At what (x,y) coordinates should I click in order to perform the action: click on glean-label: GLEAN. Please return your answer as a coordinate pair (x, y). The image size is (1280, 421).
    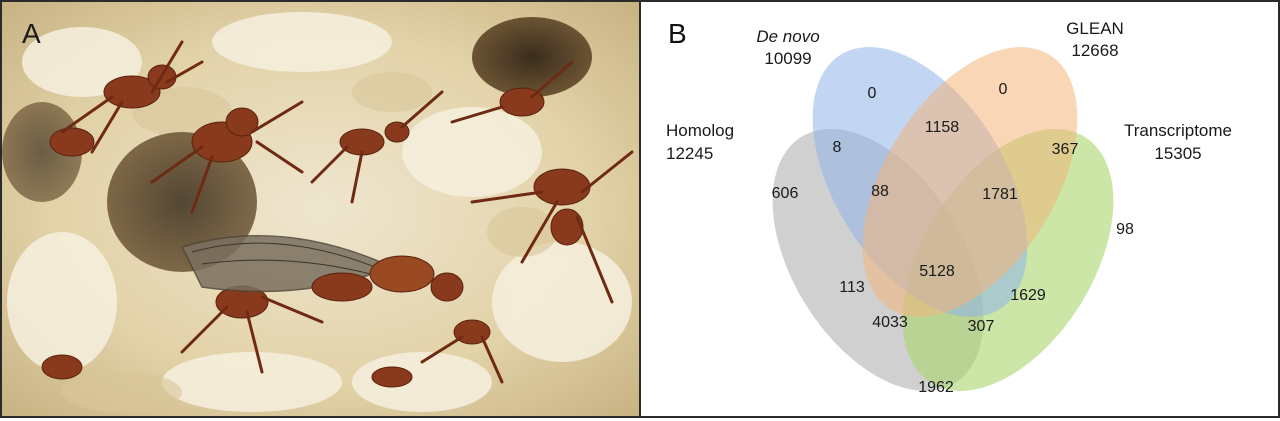
    Looking at the image, I should click on (1095, 28).